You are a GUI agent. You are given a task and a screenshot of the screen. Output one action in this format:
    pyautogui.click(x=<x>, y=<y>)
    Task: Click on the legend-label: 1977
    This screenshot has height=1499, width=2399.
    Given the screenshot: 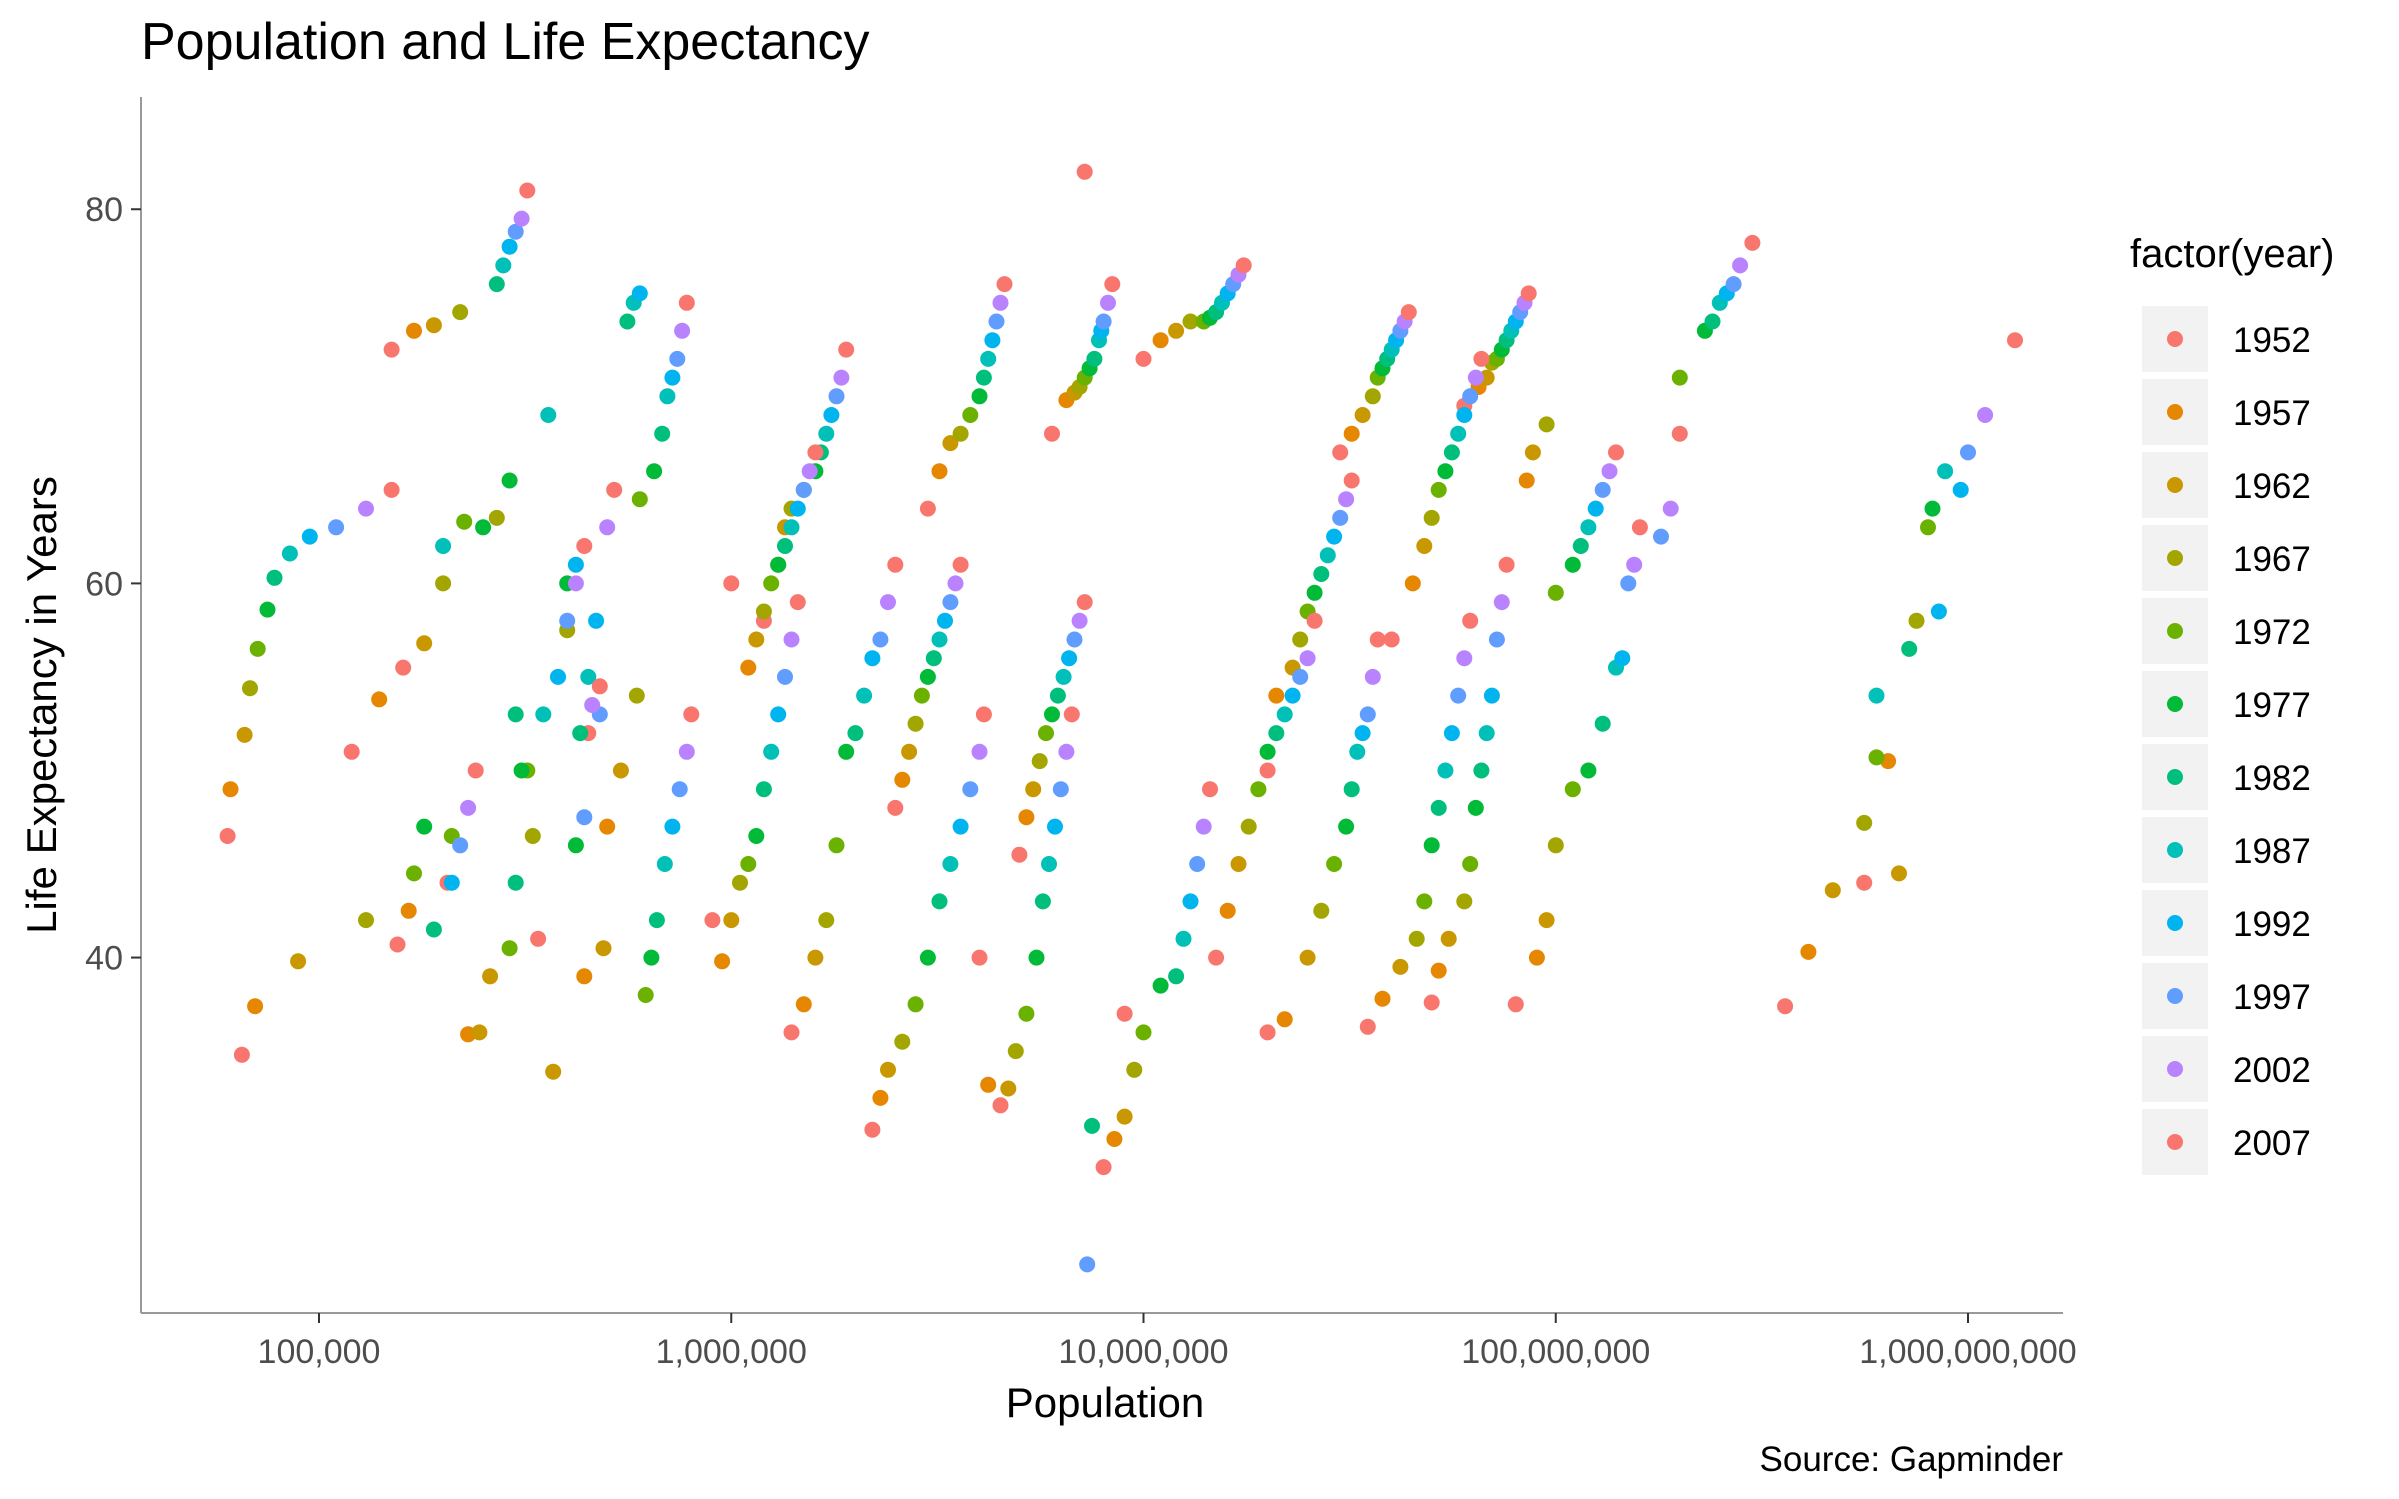 What is the action you would take?
    pyautogui.click(x=2272, y=705)
    